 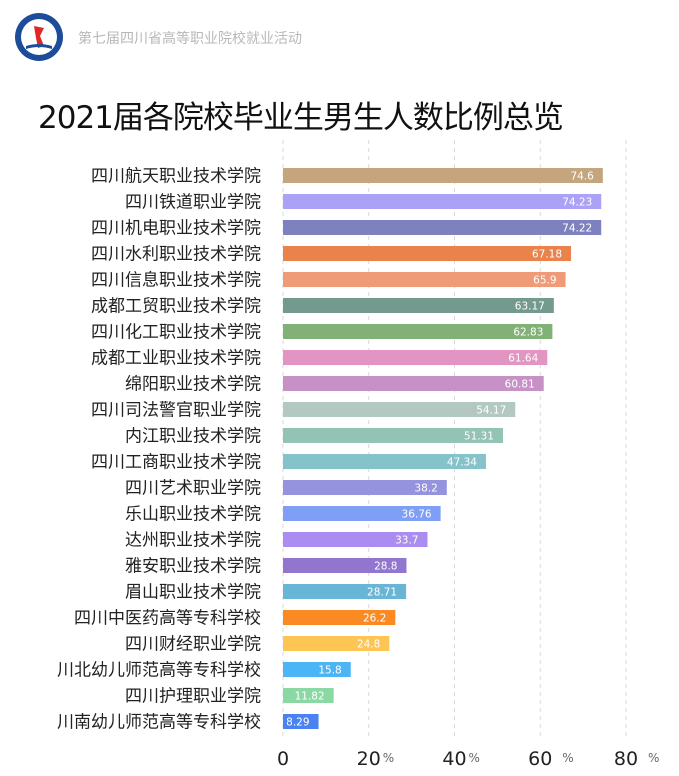 I want to click on data-label: 67.18, so click(x=547, y=255).